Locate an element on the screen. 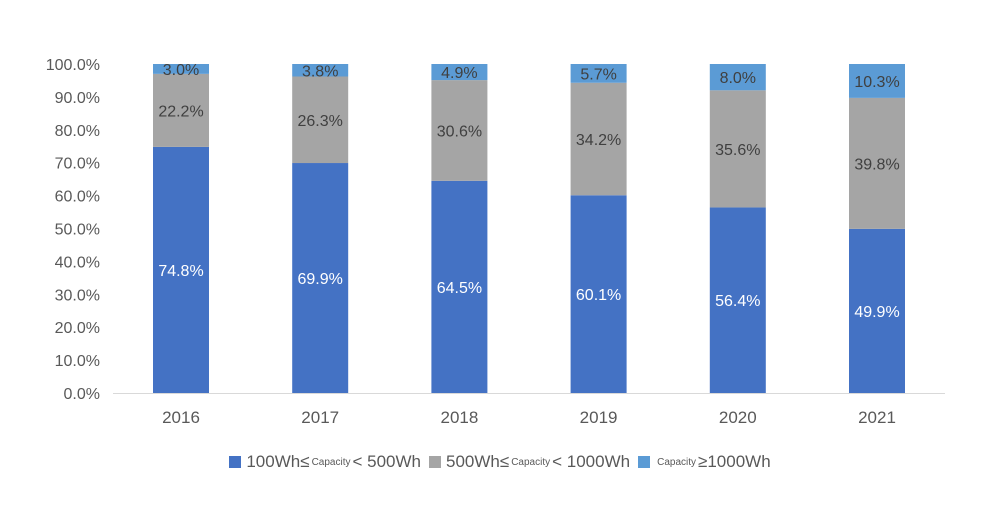 The image size is (1000, 526). y-tick-label: 20.0% is located at coordinates (77, 328).